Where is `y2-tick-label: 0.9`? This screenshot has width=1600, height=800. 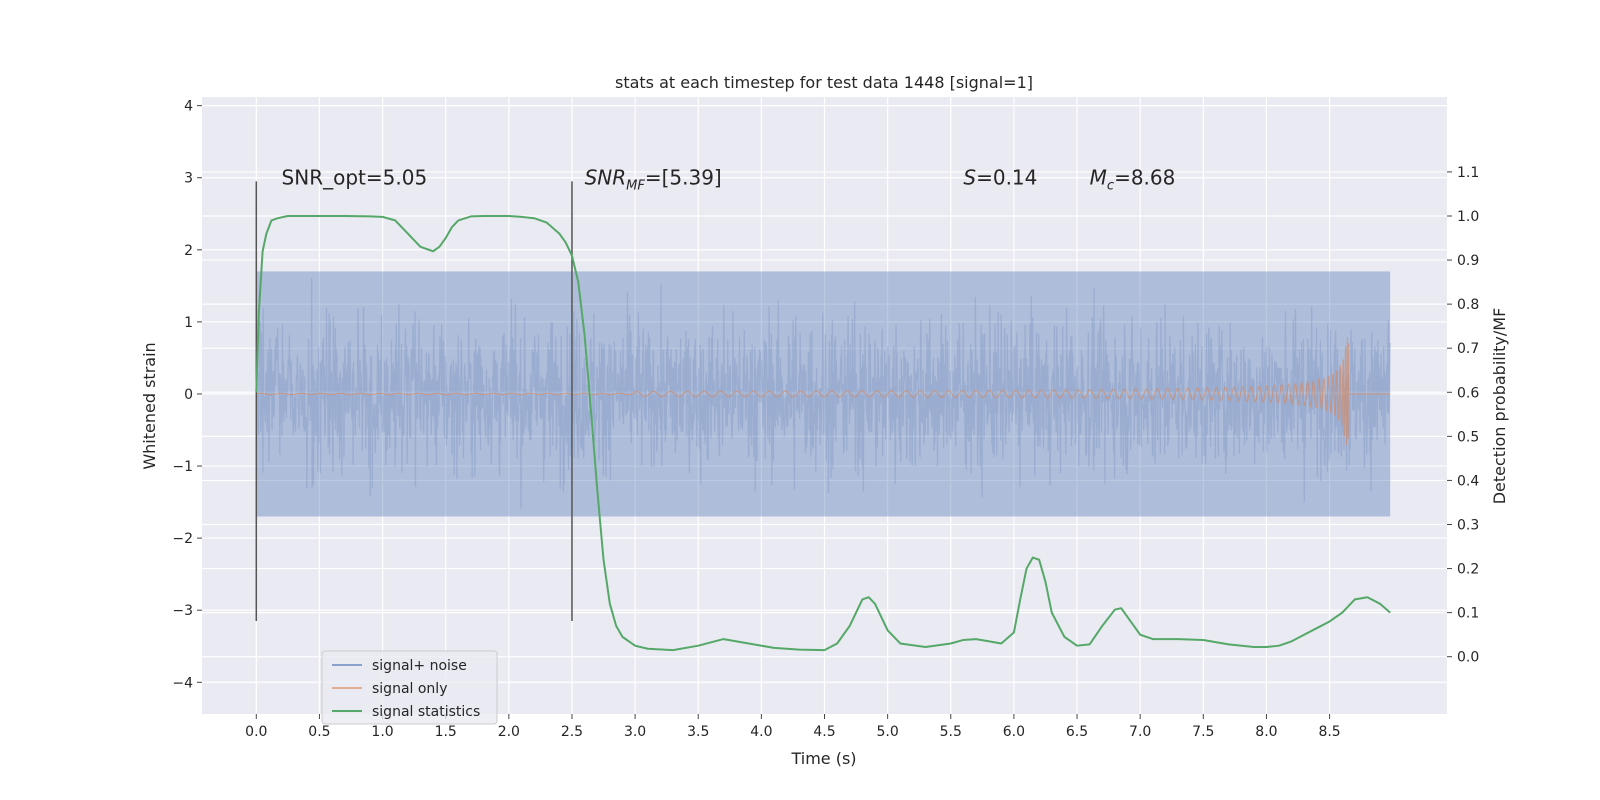
y2-tick-label: 0.9 is located at coordinates (1468, 261).